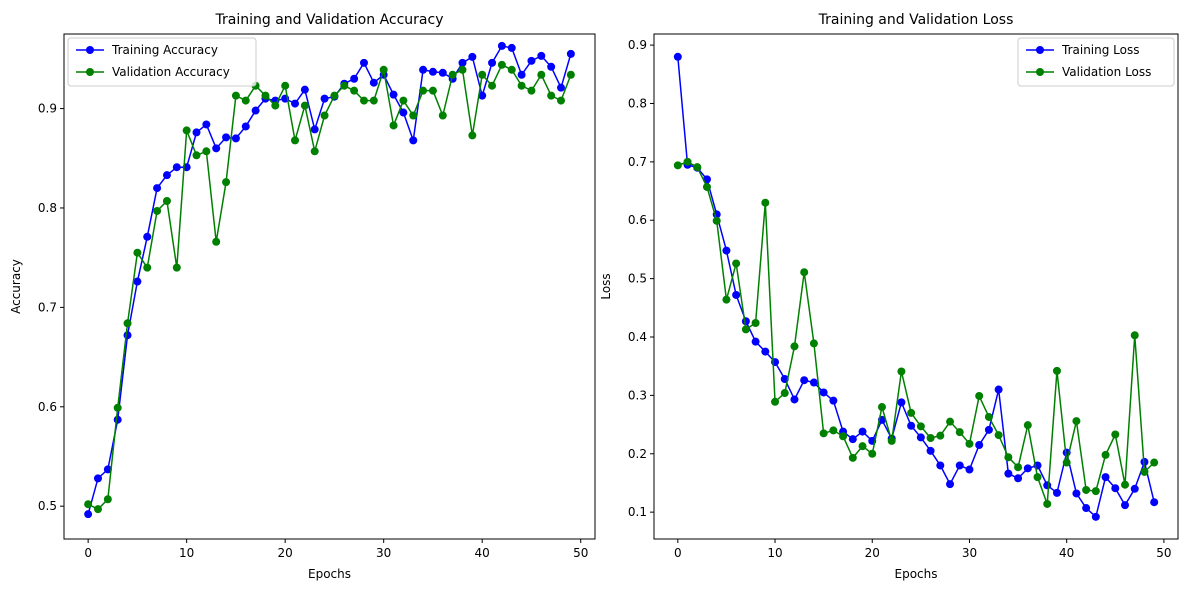 This screenshot has height=590, width=1189. Describe the element at coordinates (47, 307) in the screenshot. I see `accuracy-y-tick-label: 0.7` at that location.